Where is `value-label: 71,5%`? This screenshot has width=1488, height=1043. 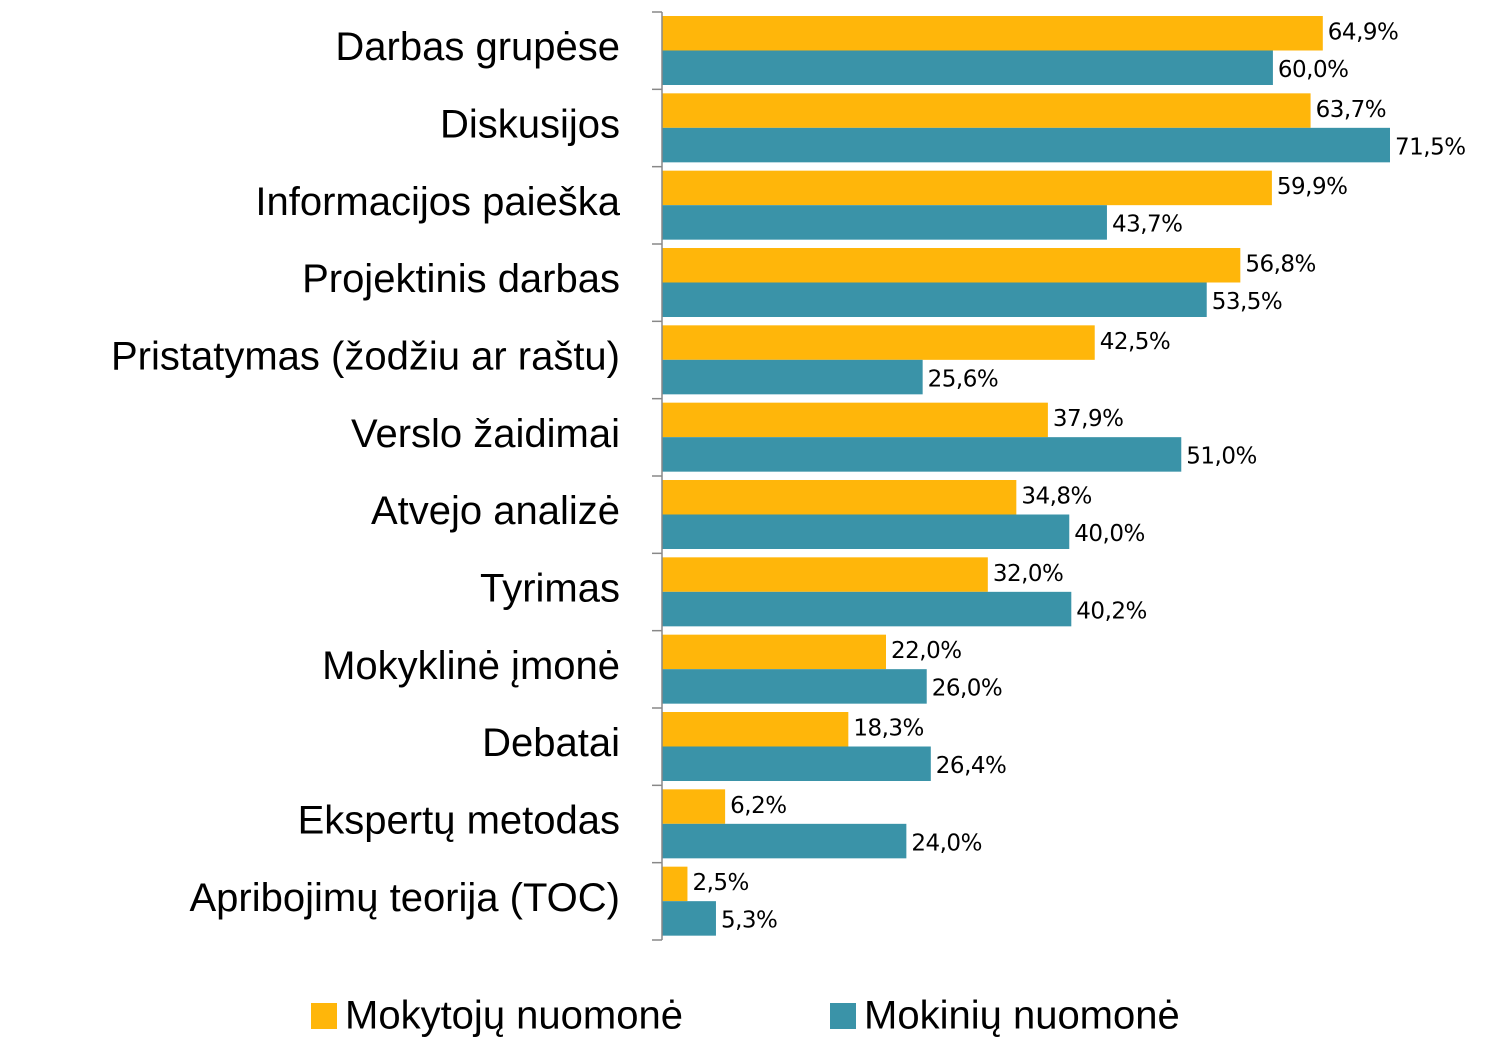
value-label: 71,5% is located at coordinates (1430, 147).